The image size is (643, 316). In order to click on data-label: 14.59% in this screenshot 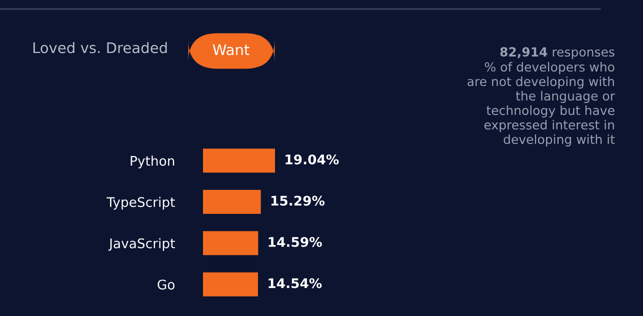, I will do `click(295, 241)`.